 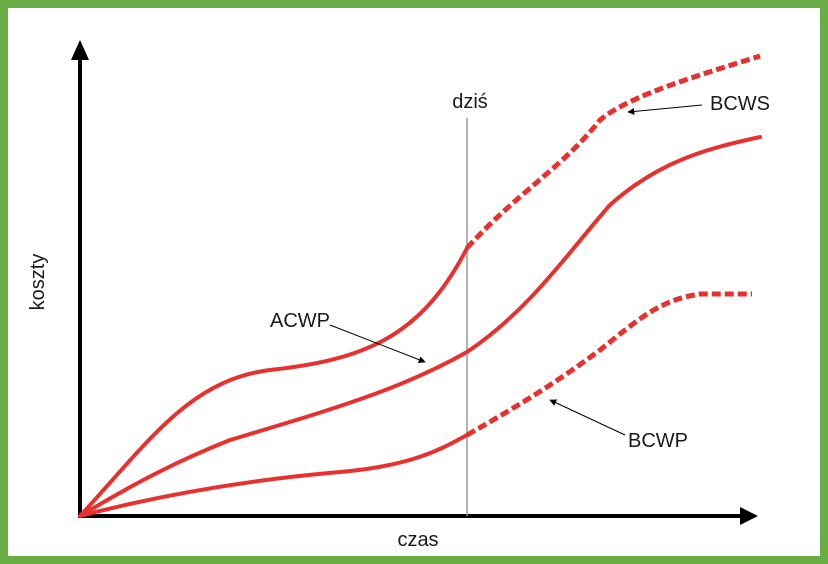 What do you see at coordinates (587, 417) in the screenshot?
I see `bcwp-callout-line` at bounding box center [587, 417].